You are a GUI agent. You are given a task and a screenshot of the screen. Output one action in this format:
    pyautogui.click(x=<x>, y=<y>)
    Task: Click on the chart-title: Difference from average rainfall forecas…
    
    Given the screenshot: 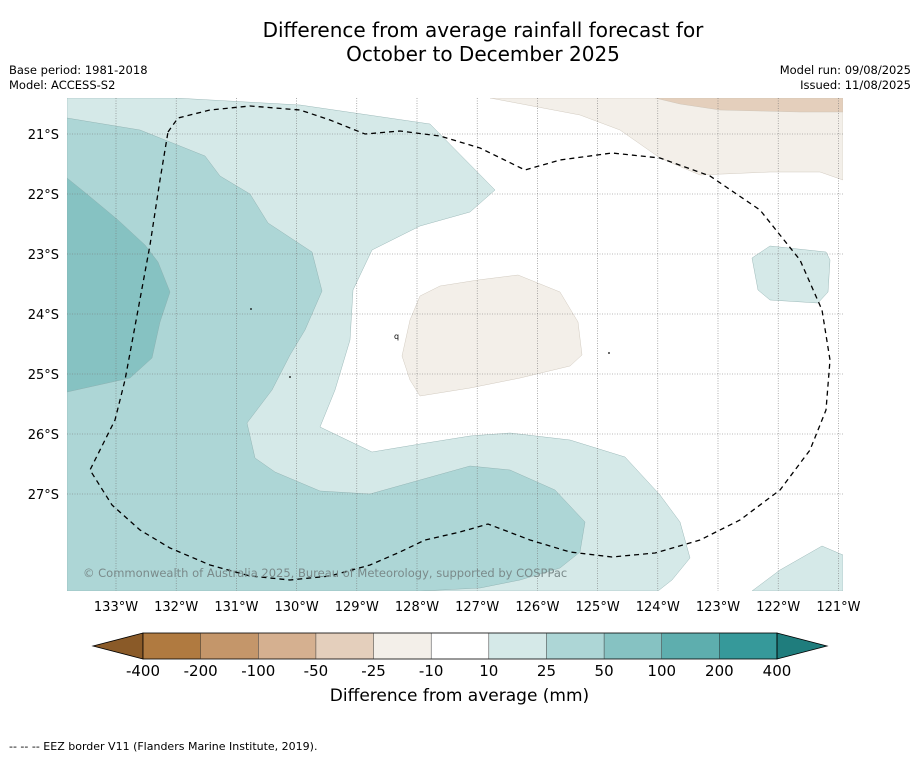 What is the action you would take?
    pyautogui.click(x=459, y=42)
    